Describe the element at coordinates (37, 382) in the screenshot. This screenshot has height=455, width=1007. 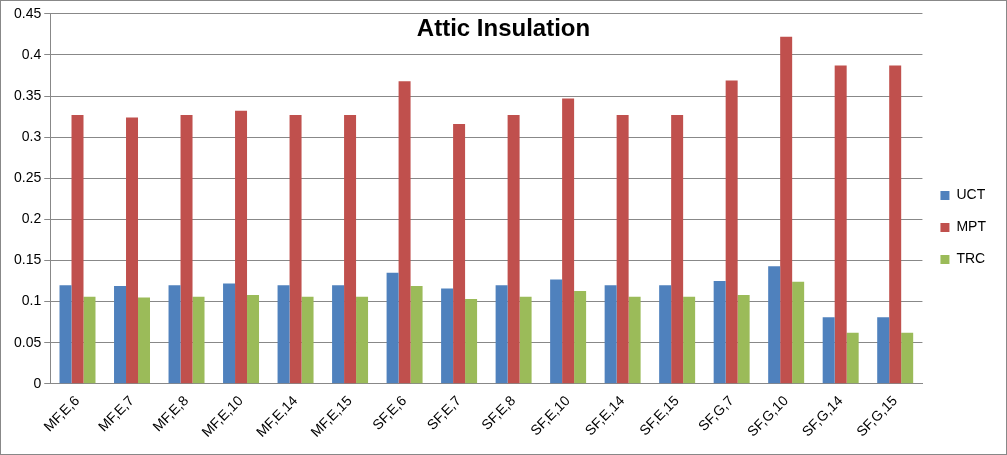
I see `y-tick-label: 0` at that location.